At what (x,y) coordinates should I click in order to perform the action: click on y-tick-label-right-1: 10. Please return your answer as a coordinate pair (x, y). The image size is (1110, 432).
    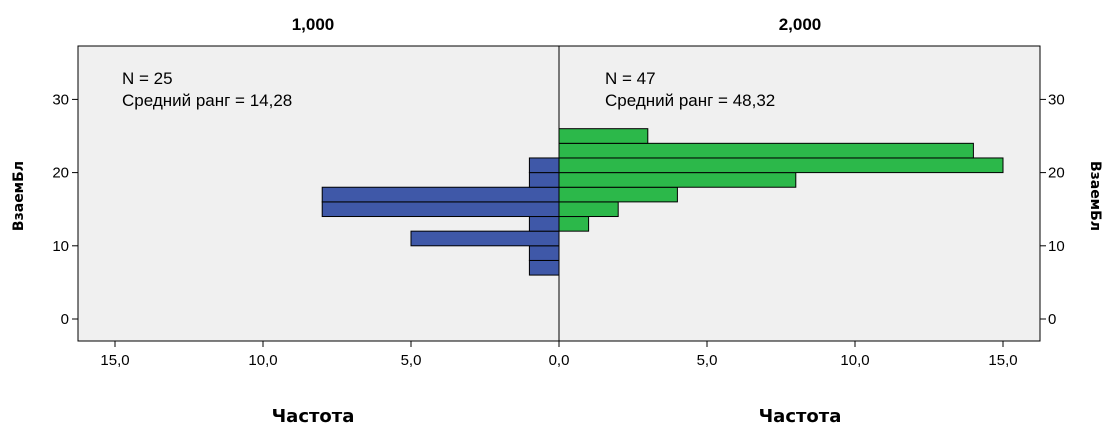
    Looking at the image, I should click on (1056, 246).